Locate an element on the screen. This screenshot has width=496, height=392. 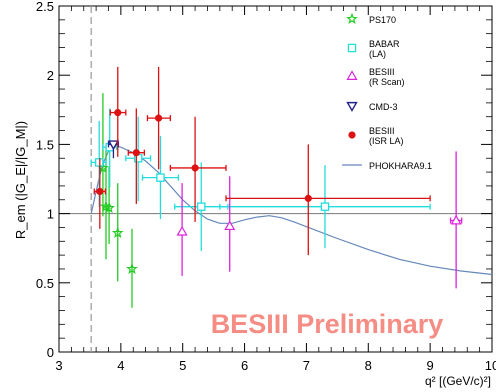
y-tick-label: 1 is located at coordinates (50, 214).